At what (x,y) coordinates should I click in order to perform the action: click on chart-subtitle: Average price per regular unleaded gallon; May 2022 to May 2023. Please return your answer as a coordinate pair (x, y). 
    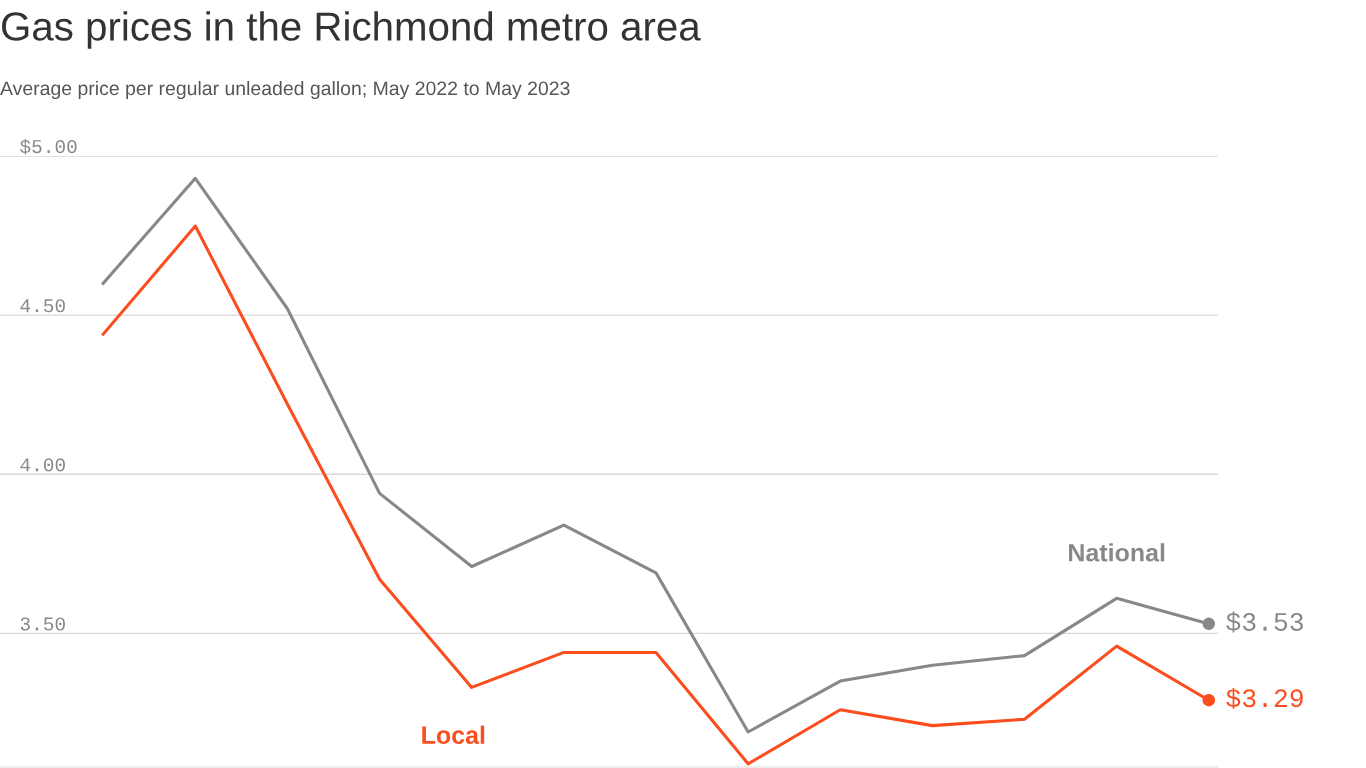
    Looking at the image, I should click on (285, 90).